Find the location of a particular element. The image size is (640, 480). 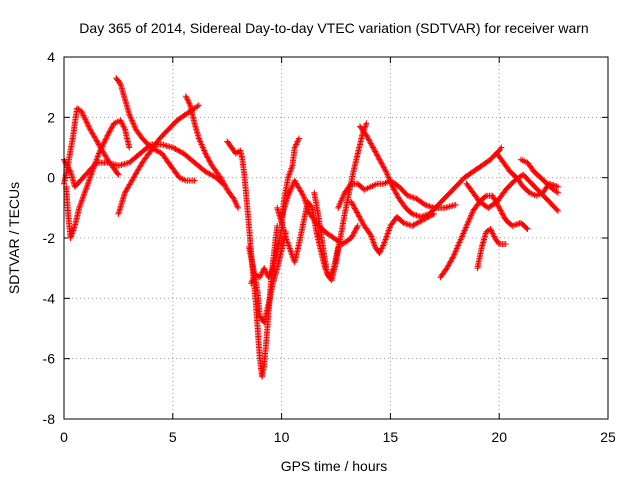

y-axis-label: SDTVAR / TECUs is located at coordinates (14, 238).